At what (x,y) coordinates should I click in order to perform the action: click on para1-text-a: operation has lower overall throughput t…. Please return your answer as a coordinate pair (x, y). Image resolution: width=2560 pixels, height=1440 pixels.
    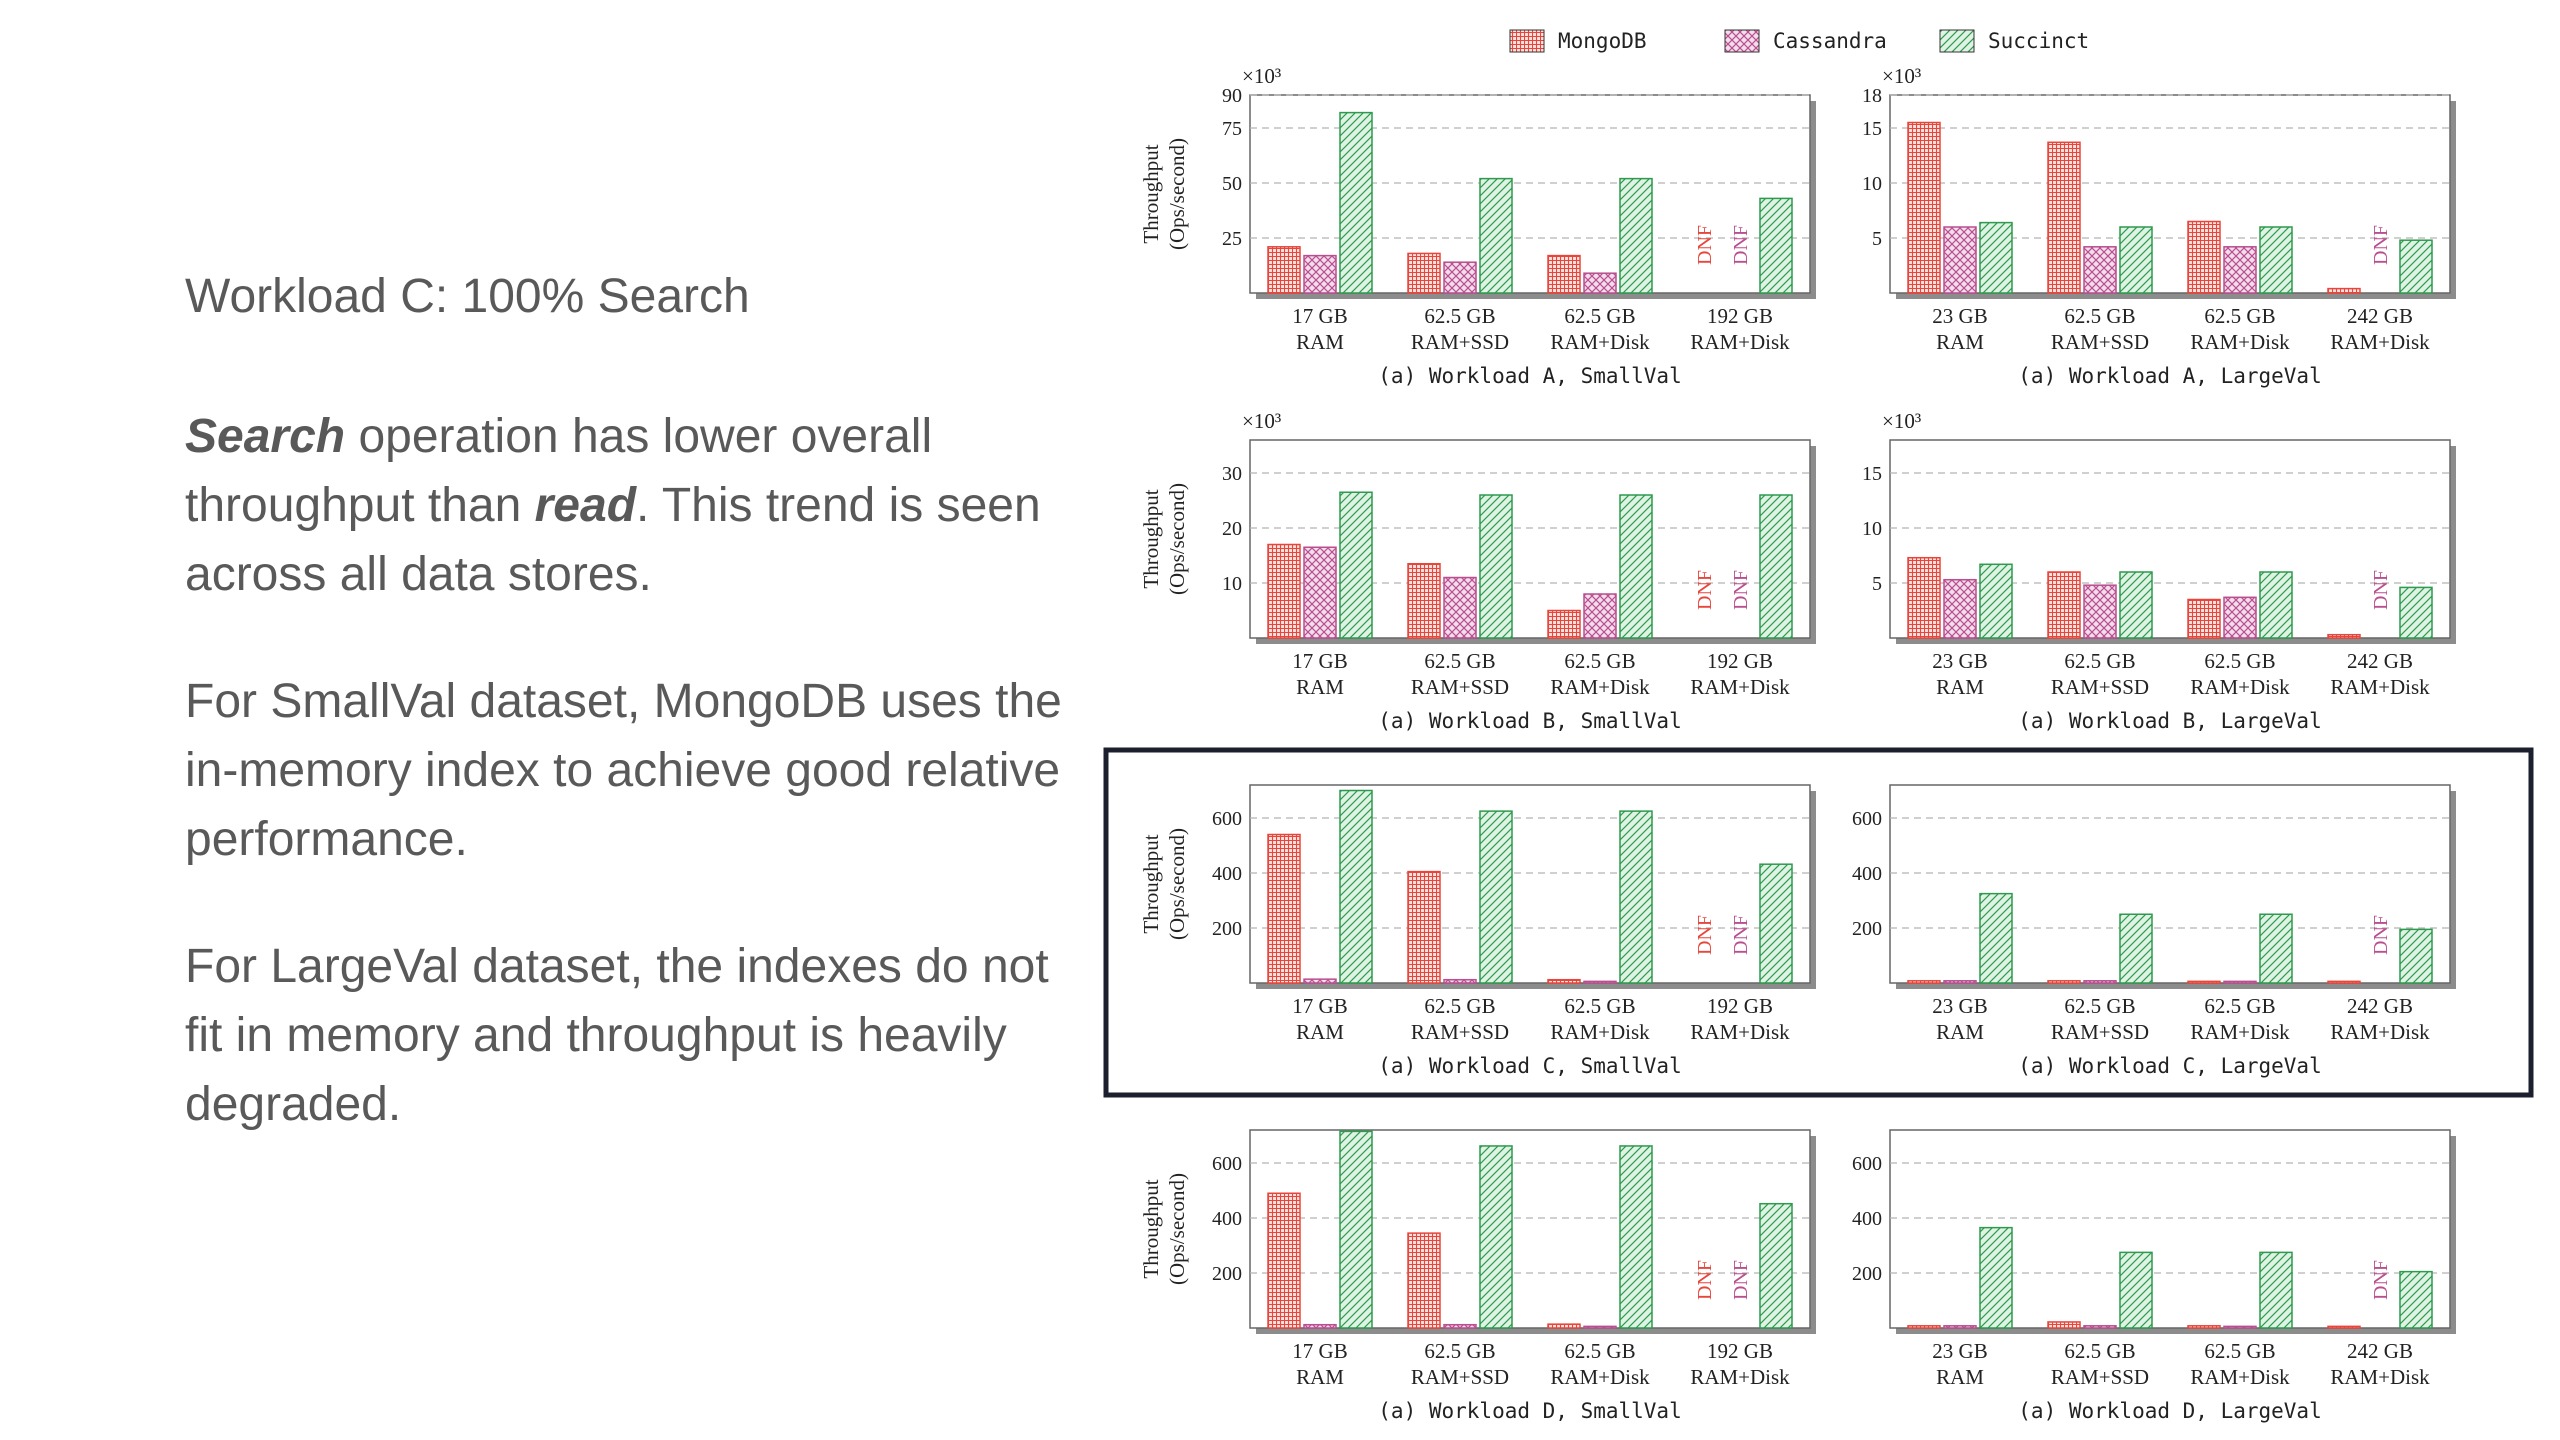
    Looking at the image, I should click on (559, 470).